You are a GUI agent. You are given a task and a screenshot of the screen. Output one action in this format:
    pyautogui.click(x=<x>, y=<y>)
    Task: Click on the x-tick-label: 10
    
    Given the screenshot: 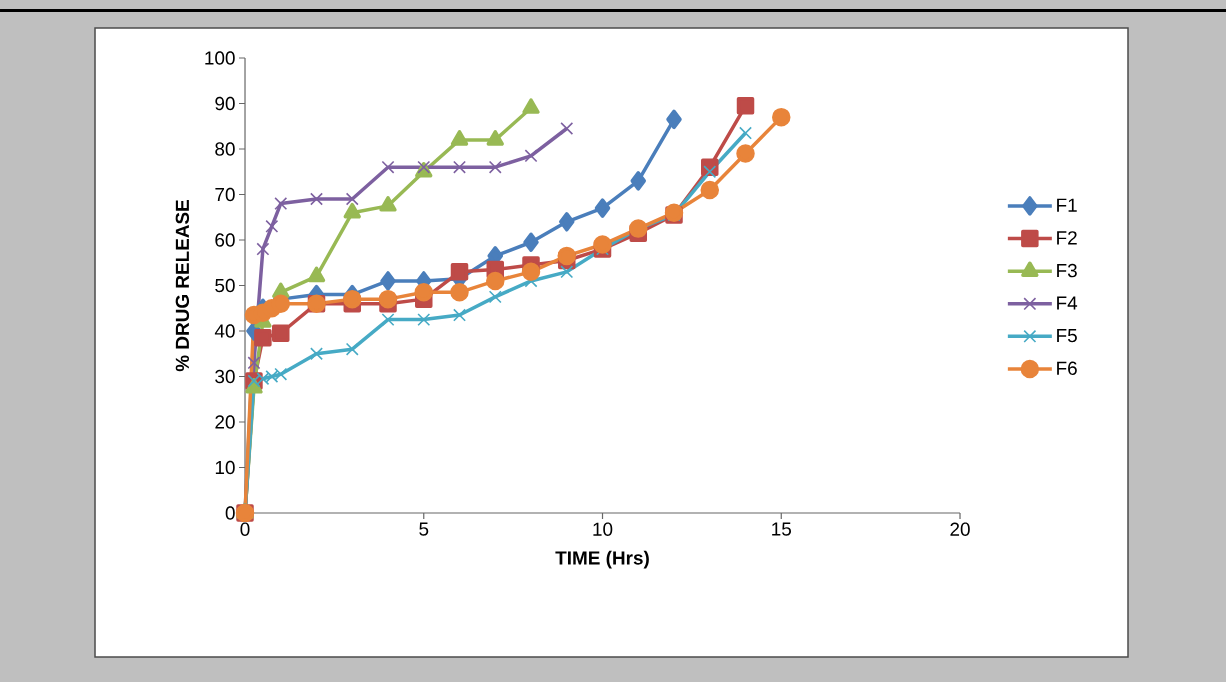 What is the action you would take?
    pyautogui.click(x=603, y=529)
    